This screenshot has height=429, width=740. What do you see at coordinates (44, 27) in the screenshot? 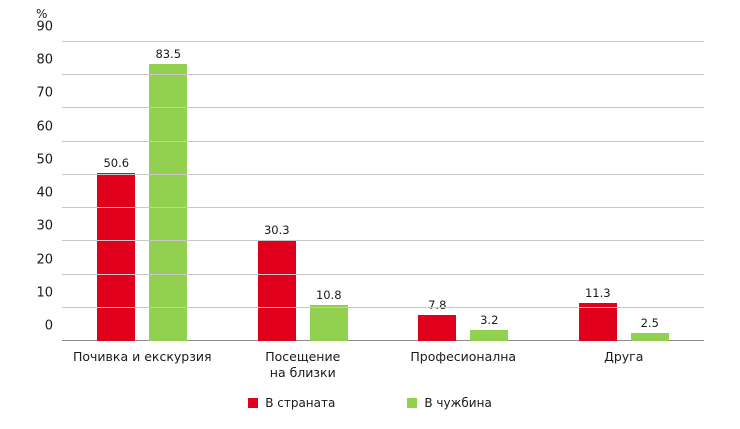
I see `y-tick-label: 90` at bounding box center [44, 27].